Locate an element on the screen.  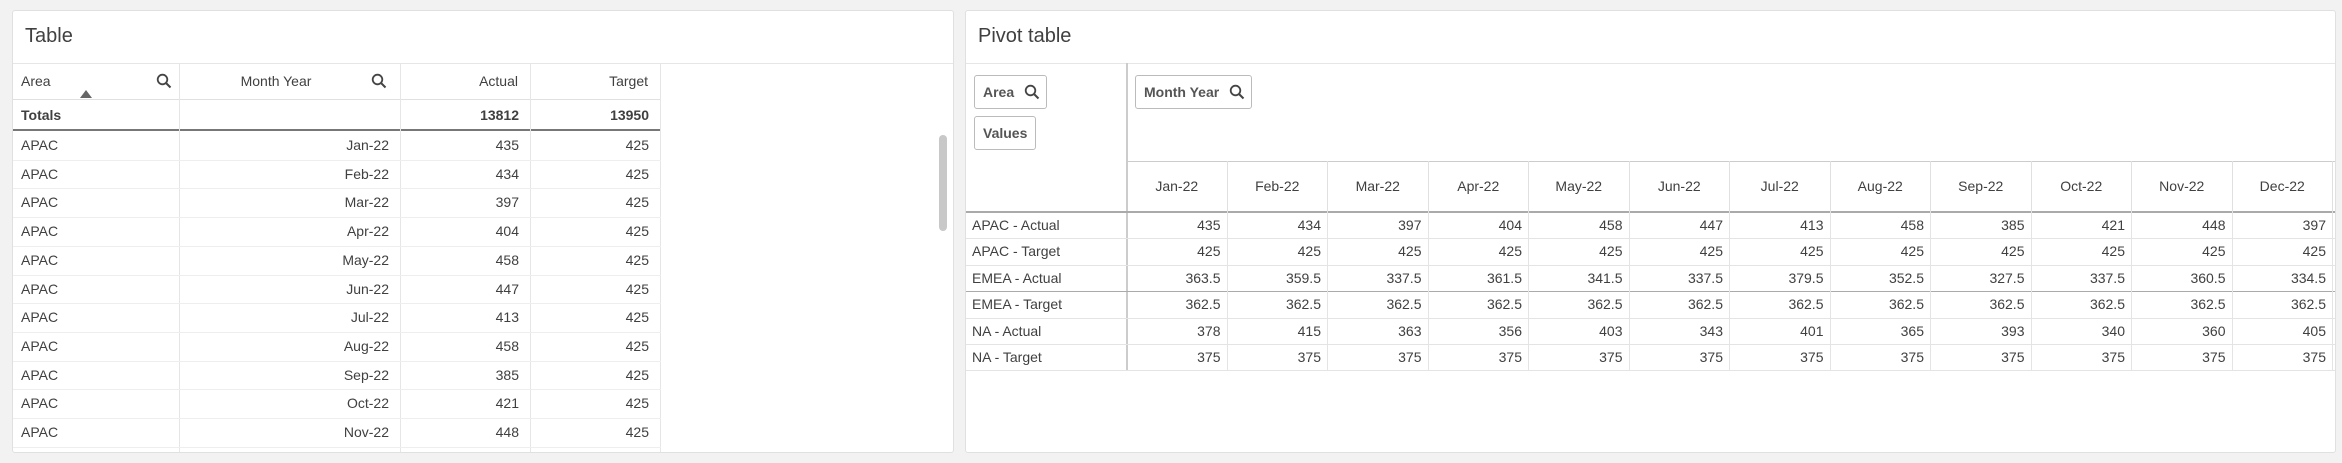
values-button: Values is located at coordinates (1005, 133).